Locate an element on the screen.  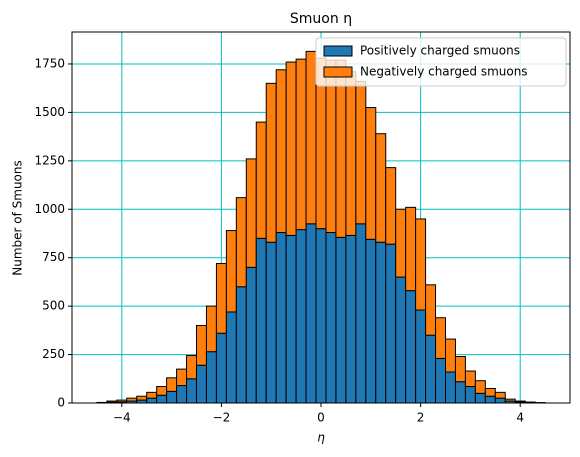
y-axis-label: Number of Smuons is located at coordinates (18, 218).